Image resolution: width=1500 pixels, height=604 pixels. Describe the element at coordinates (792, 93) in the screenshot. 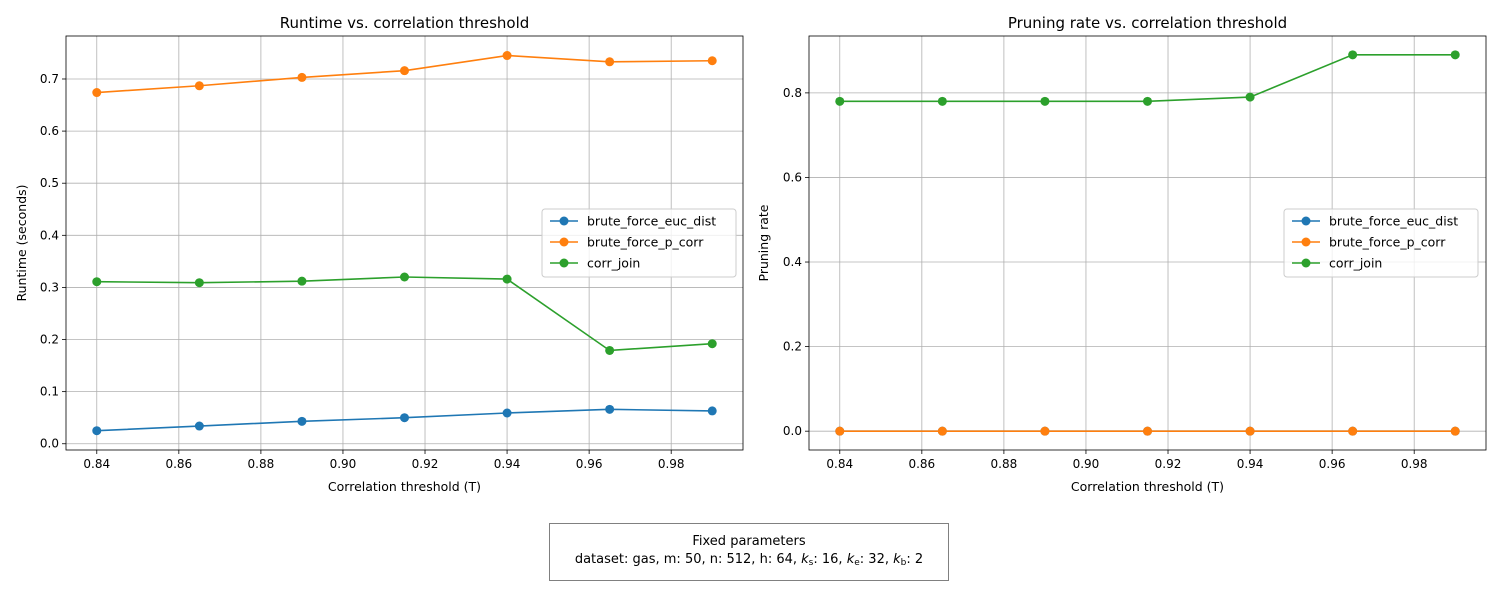

I see `y-tick-label: 0.8` at that location.